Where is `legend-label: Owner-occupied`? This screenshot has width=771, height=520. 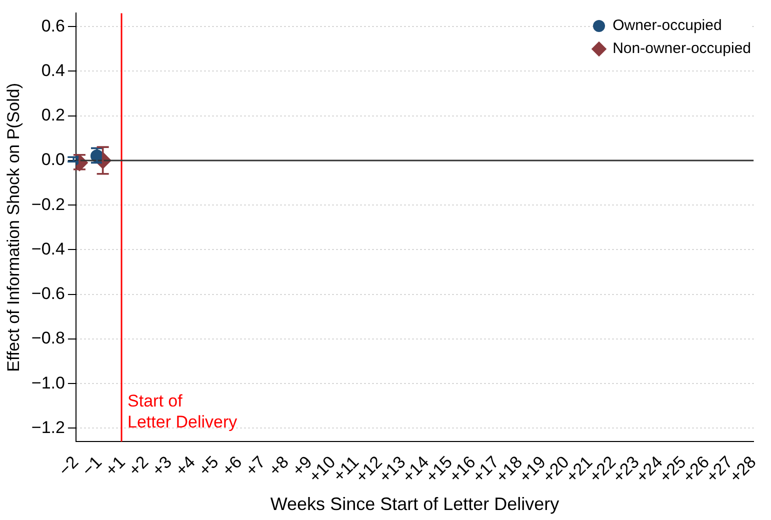 legend-label: Owner-occupied is located at coordinates (667, 26).